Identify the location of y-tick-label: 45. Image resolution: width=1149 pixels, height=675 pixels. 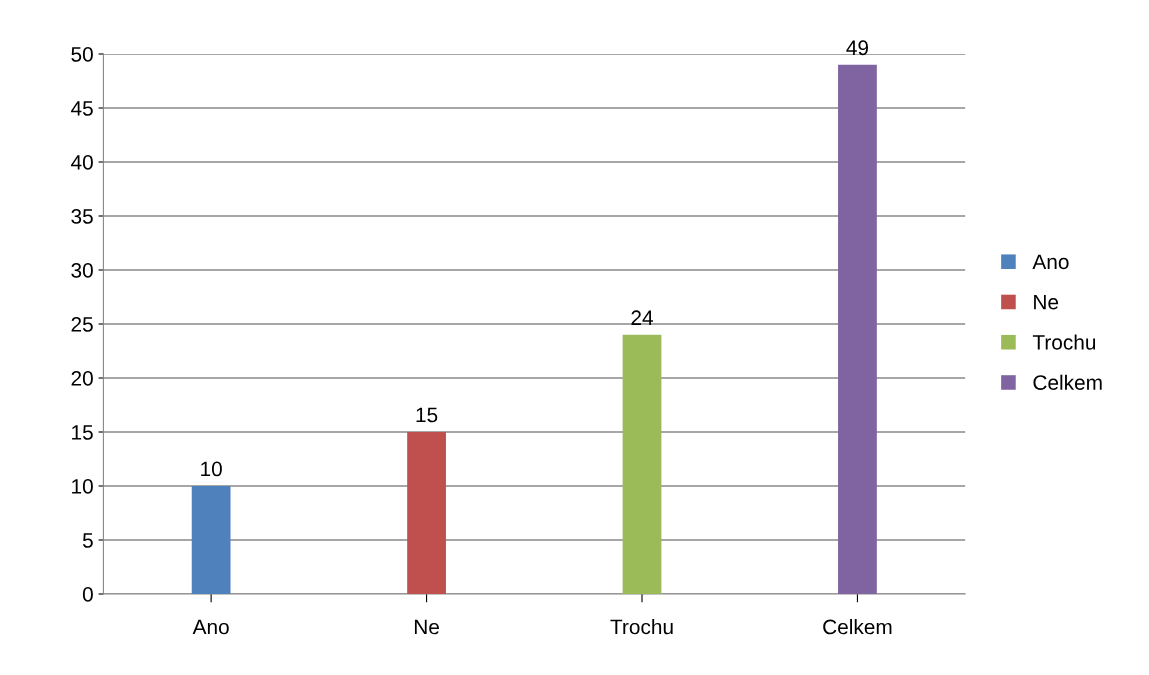
(82, 108).